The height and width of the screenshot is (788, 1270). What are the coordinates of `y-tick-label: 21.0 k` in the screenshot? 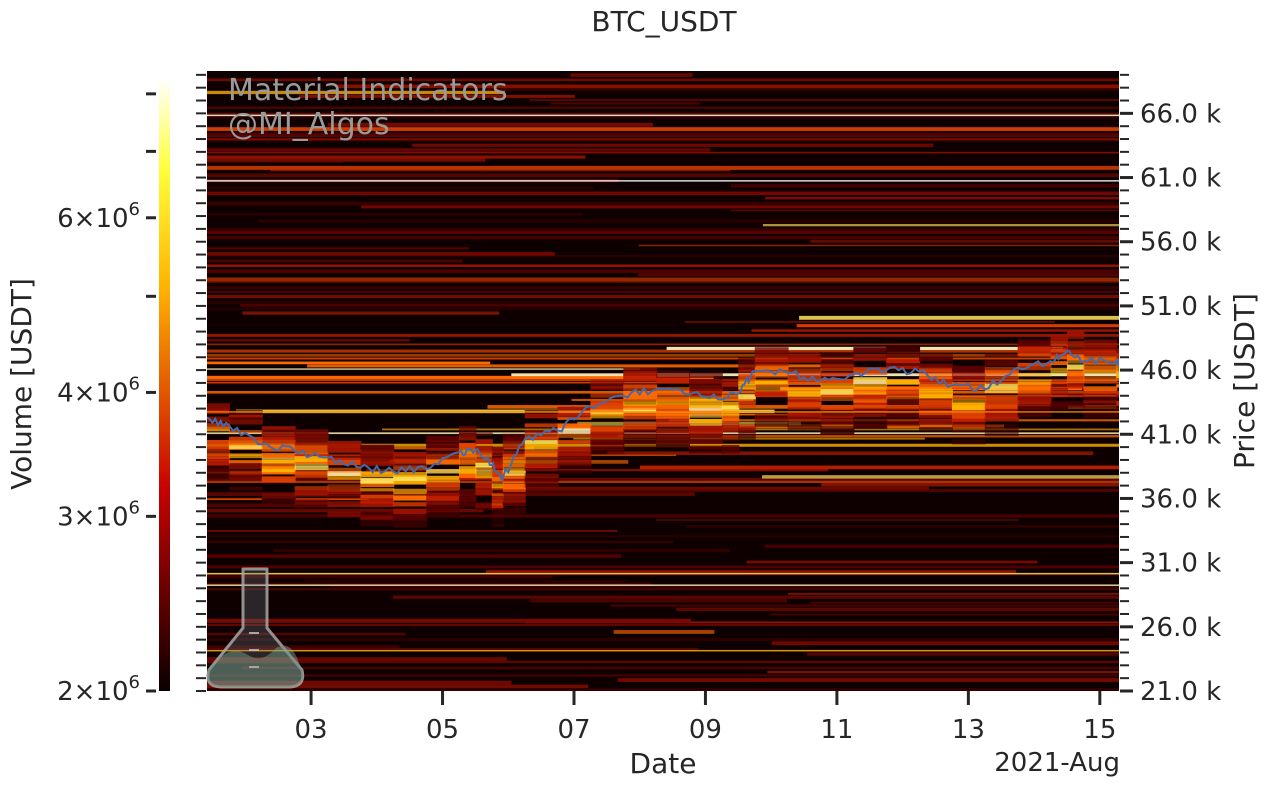 It's located at (1180, 692).